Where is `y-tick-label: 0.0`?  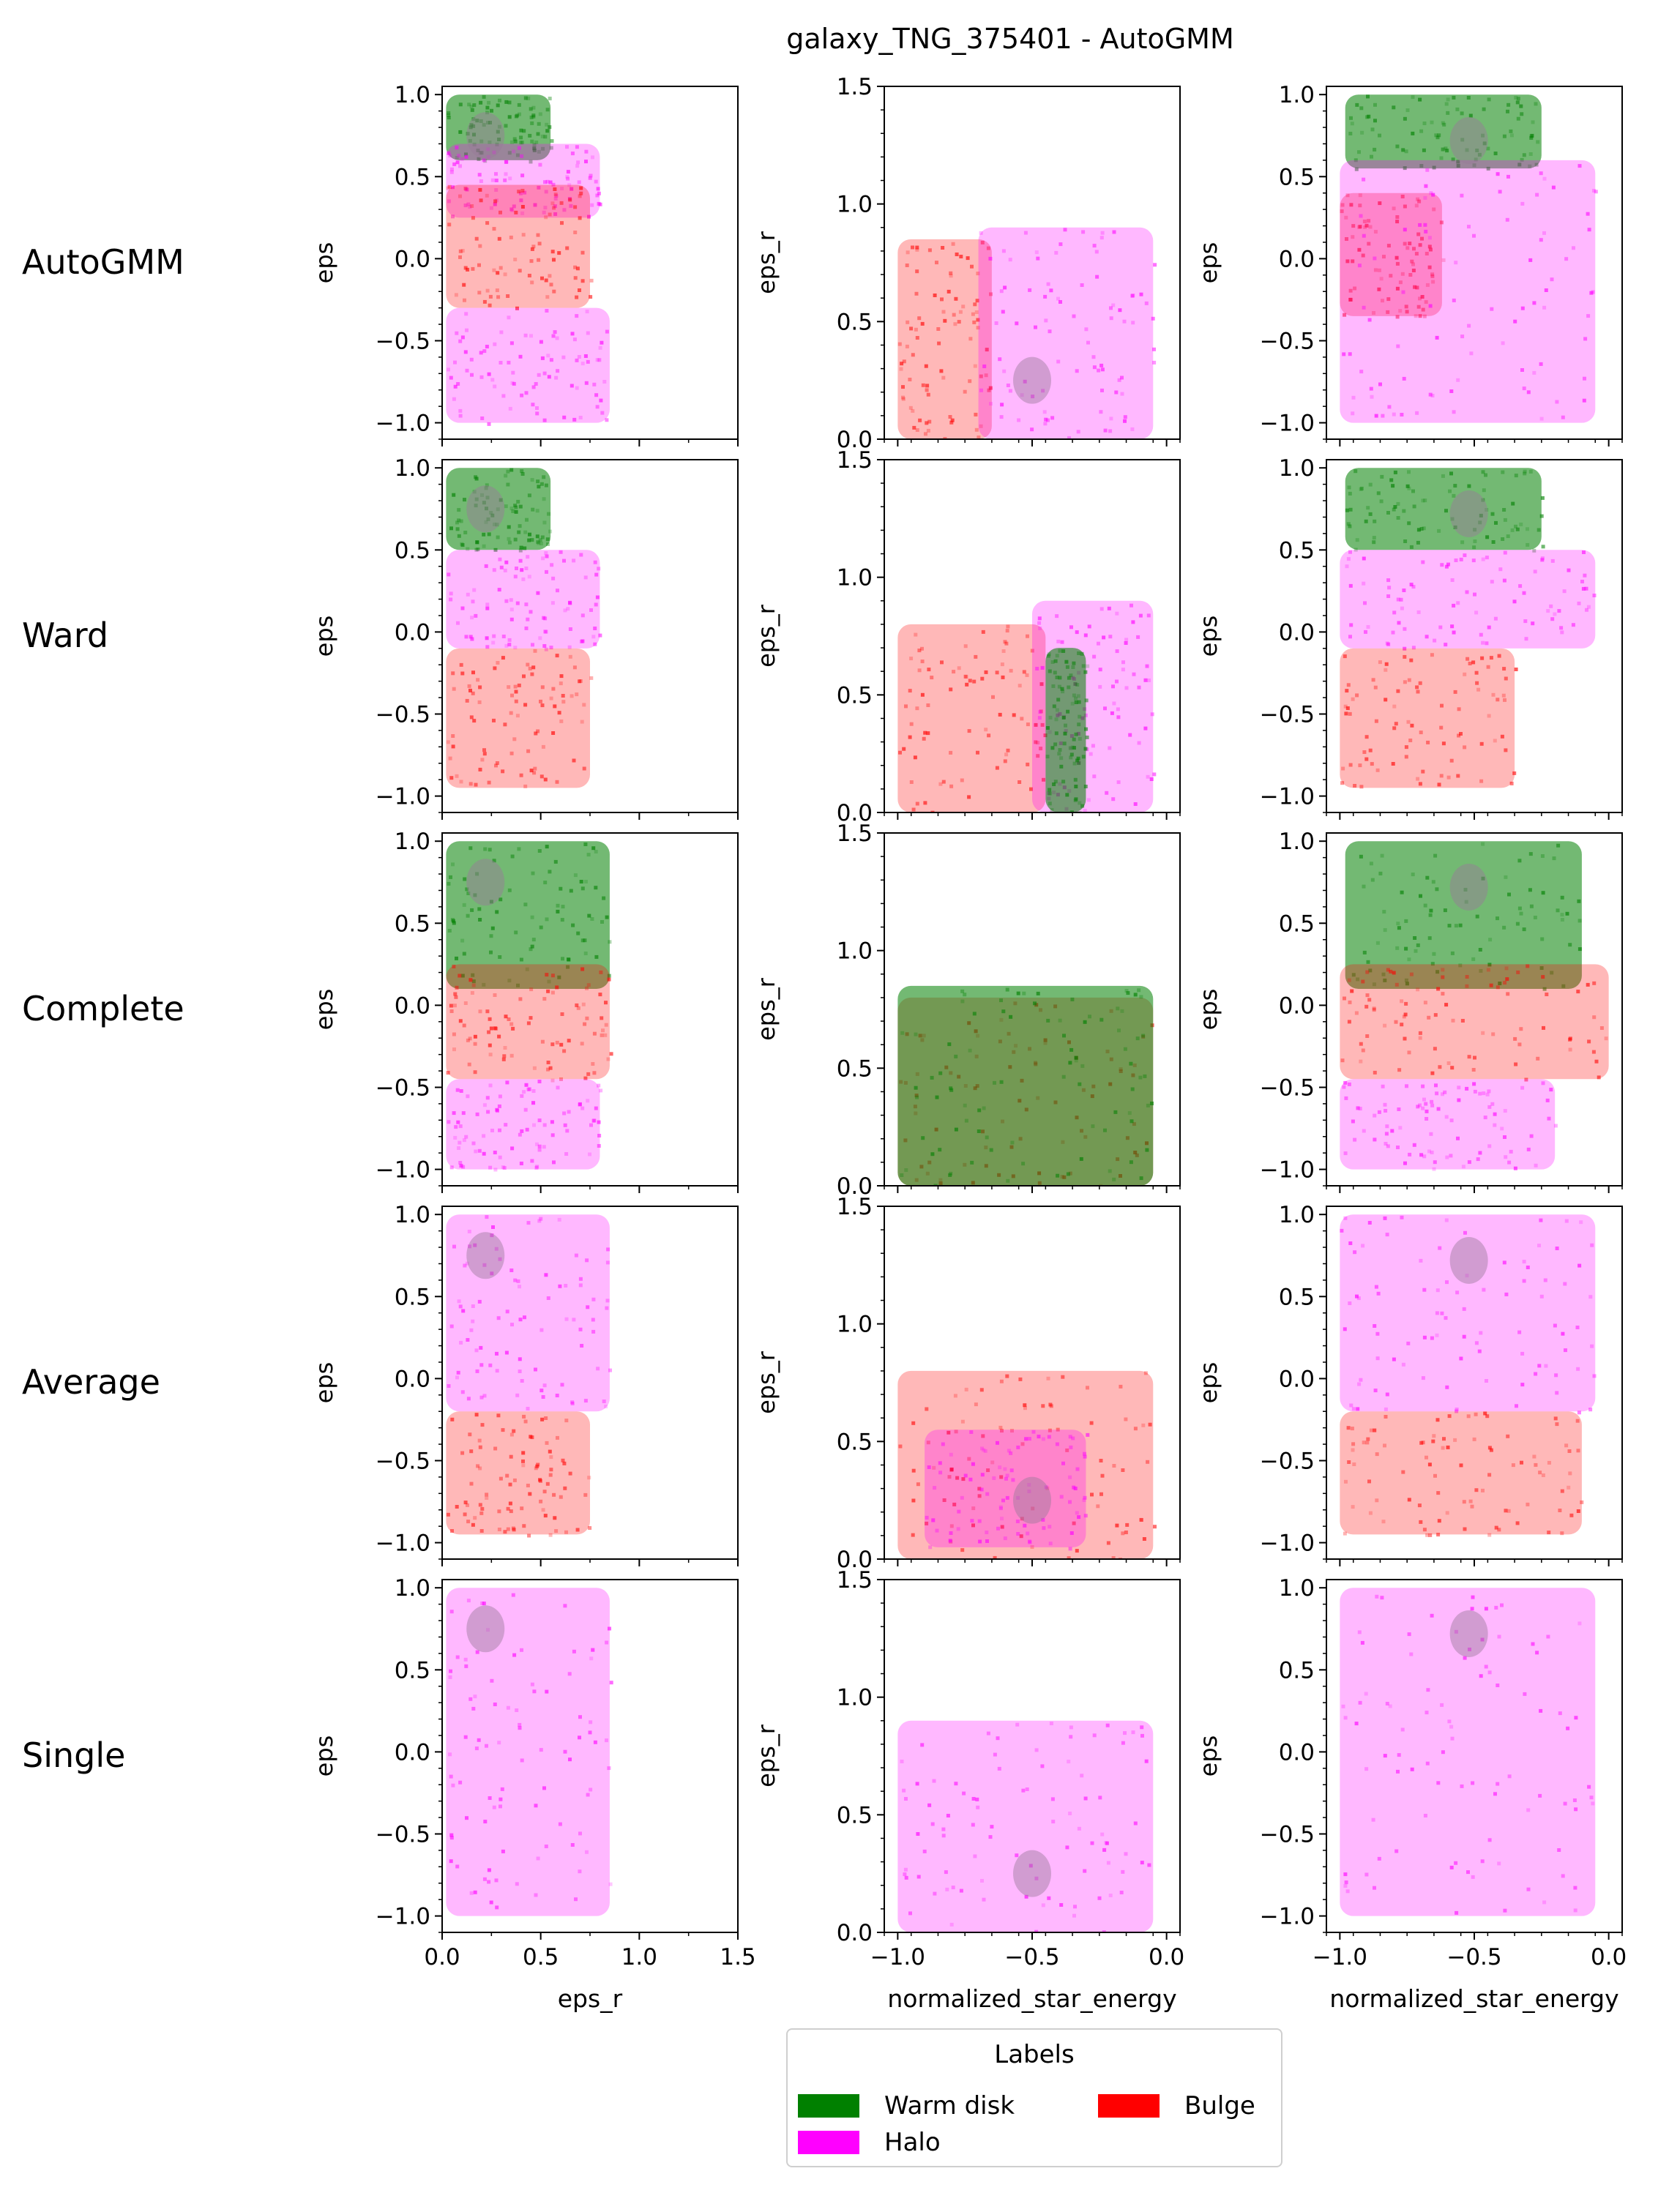
y-tick-label: 0.0 is located at coordinates (1297, 1006).